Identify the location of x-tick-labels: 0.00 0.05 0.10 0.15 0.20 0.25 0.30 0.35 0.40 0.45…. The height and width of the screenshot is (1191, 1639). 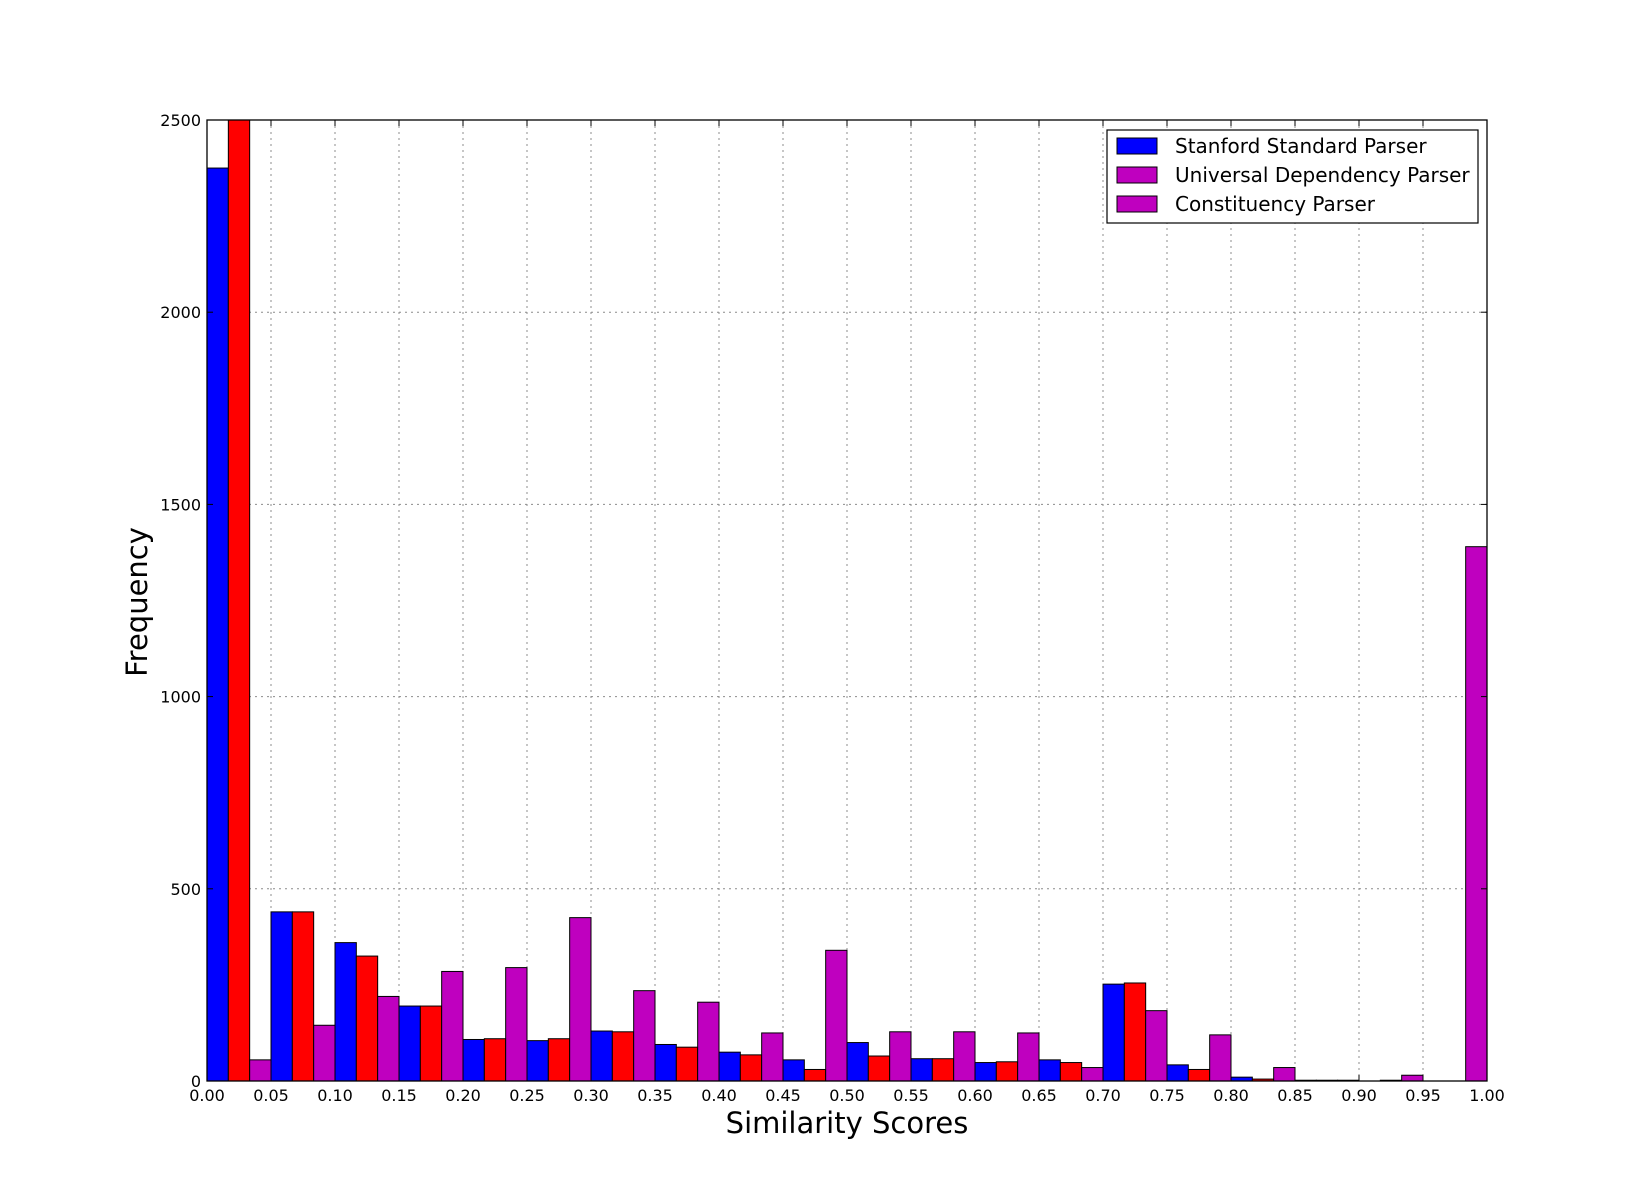
(847, 1095).